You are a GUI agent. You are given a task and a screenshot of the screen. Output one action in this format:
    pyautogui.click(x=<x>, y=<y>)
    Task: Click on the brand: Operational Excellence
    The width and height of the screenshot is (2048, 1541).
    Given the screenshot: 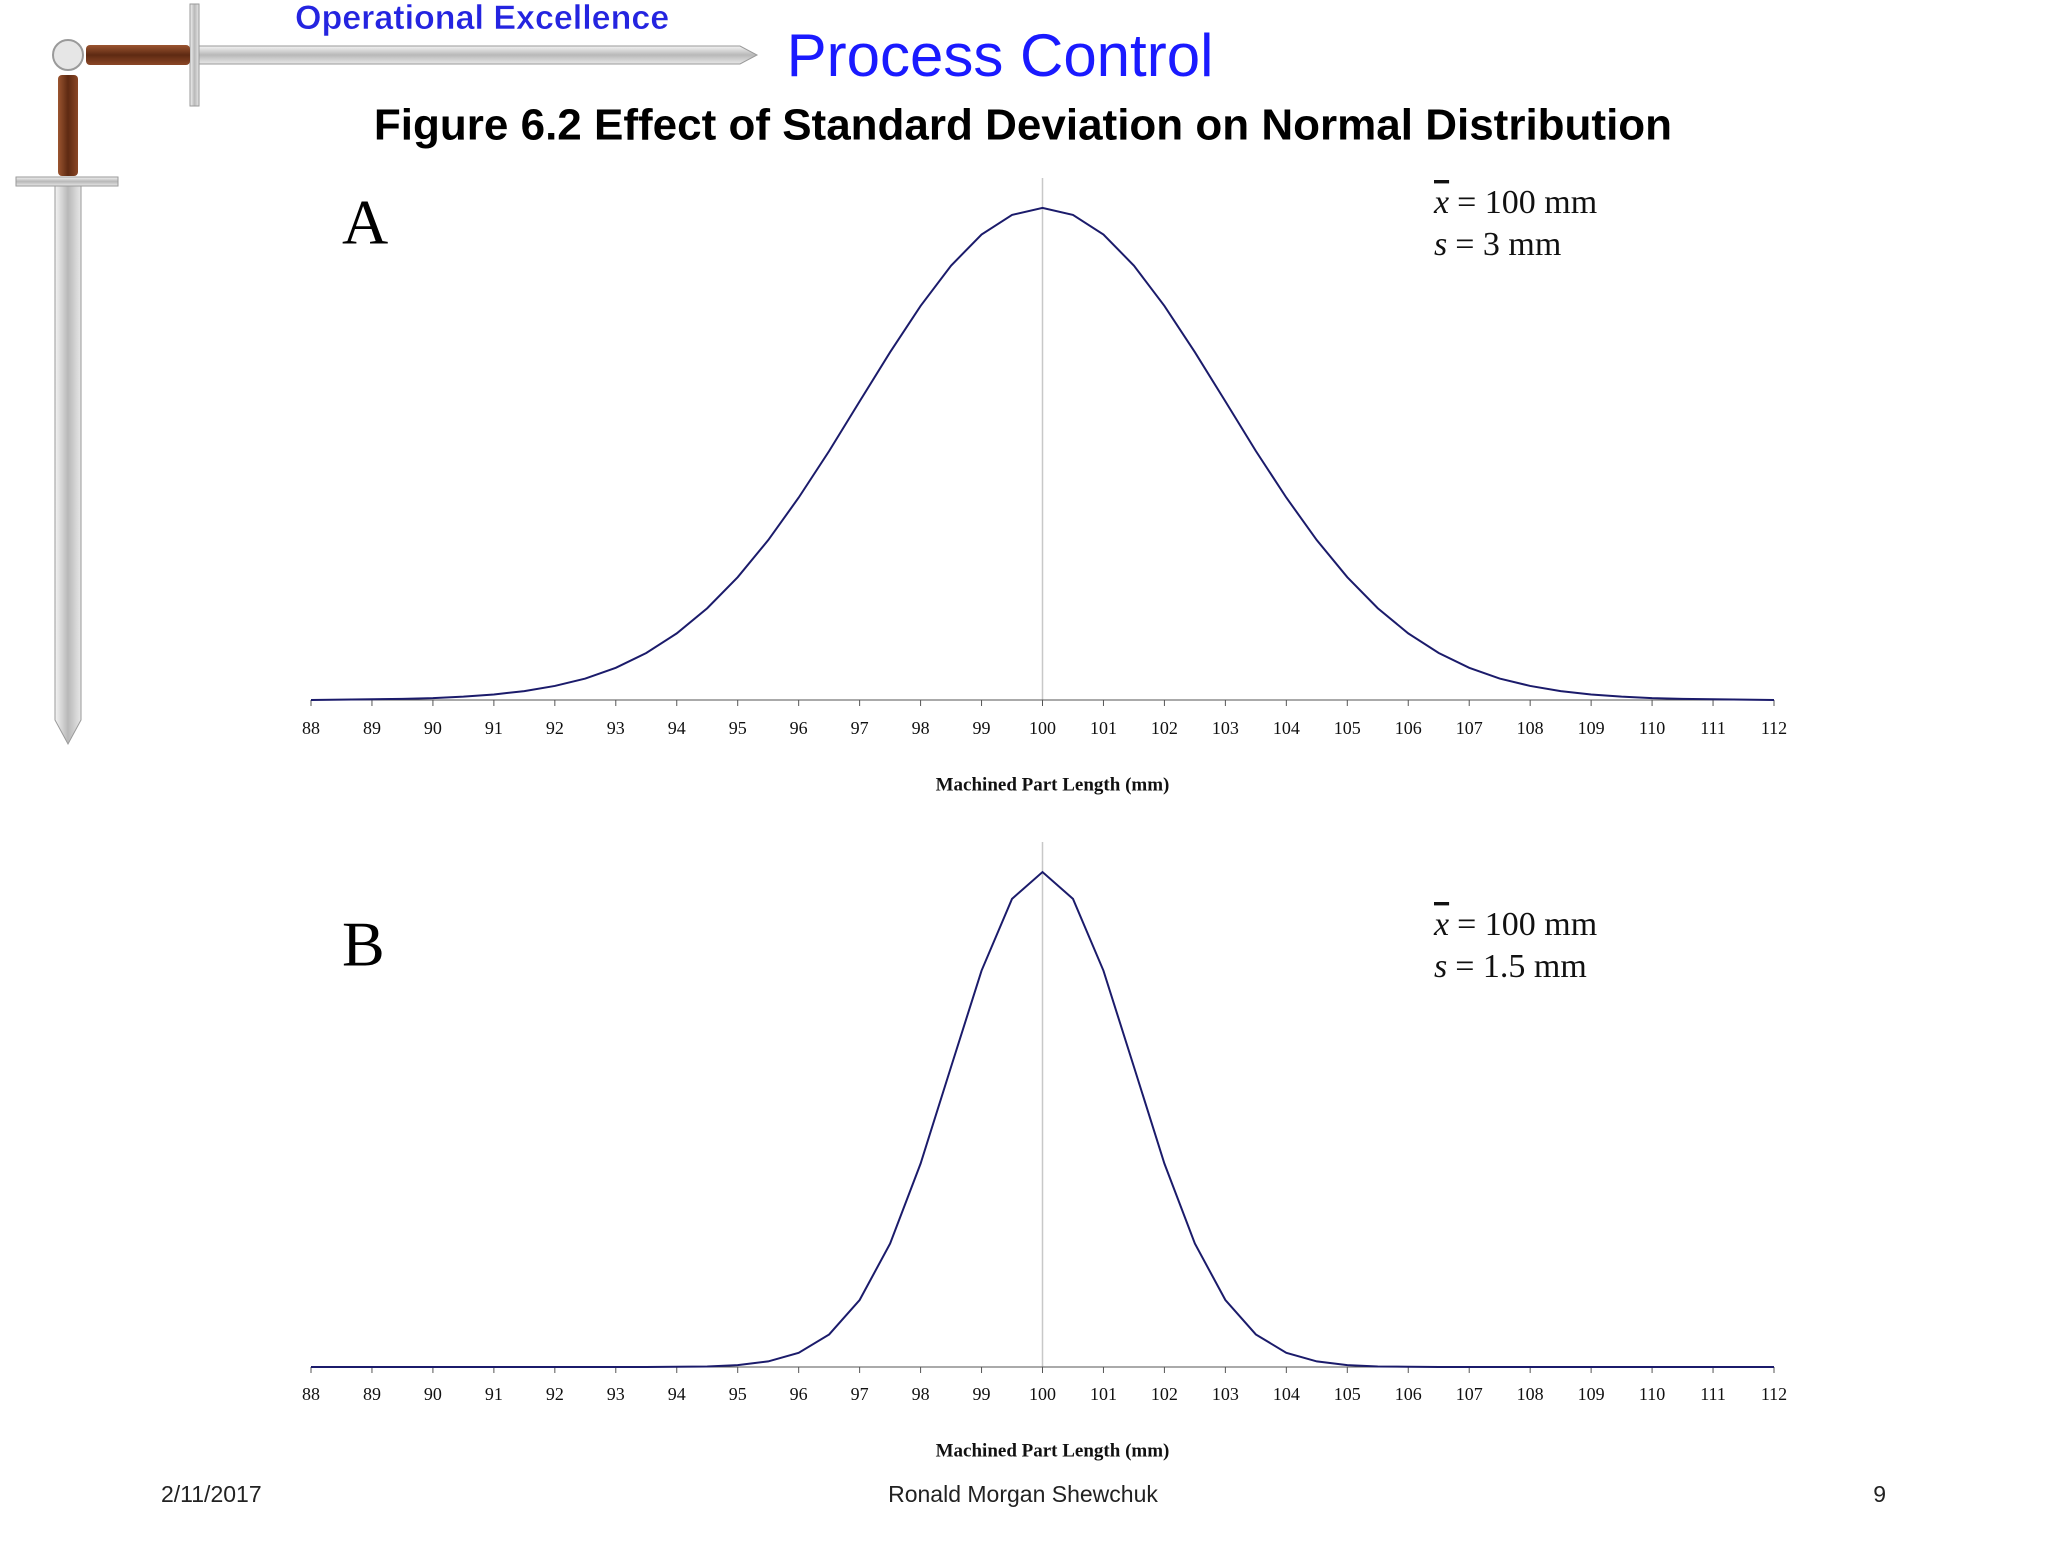 What is the action you would take?
    pyautogui.click(x=482, y=18)
    